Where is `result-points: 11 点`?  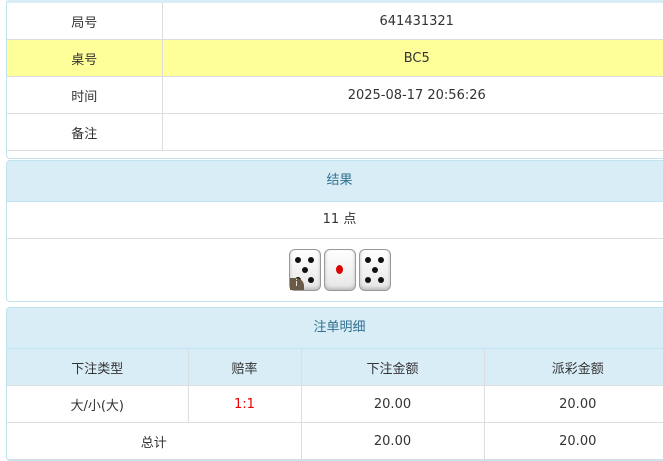
result-points: 11 点 is located at coordinates (335, 220).